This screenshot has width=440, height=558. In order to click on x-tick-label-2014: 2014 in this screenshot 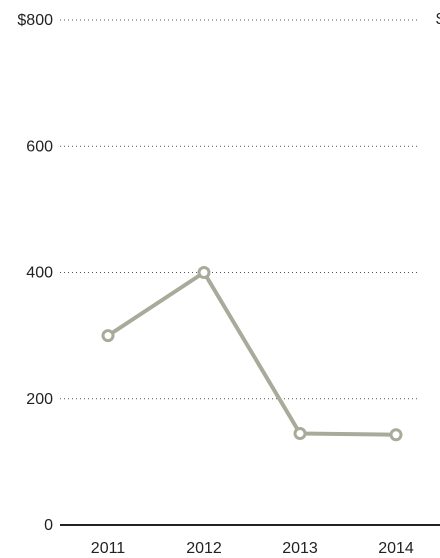, I will do `click(396, 548)`.